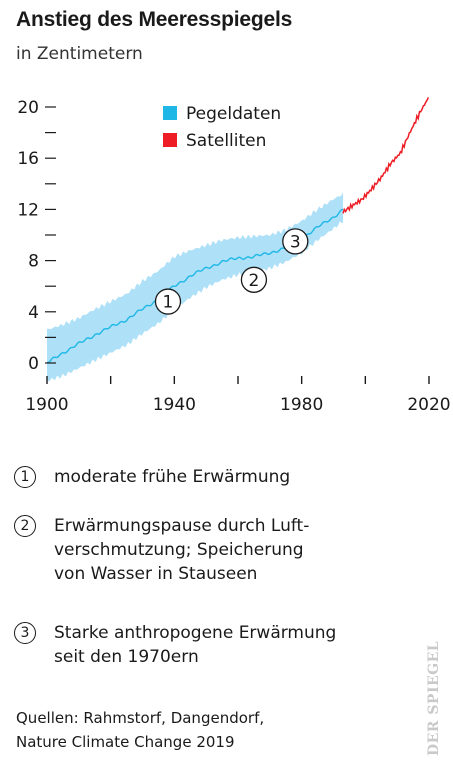  Describe the element at coordinates (233, 114) in the screenshot. I see `legend-label-pegeldaten: Pegeldaten` at that location.